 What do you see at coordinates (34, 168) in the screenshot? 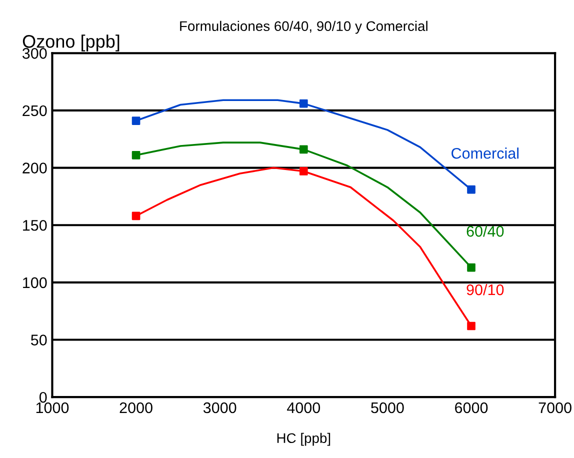
I see `y-tick-label: 200` at bounding box center [34, 168].